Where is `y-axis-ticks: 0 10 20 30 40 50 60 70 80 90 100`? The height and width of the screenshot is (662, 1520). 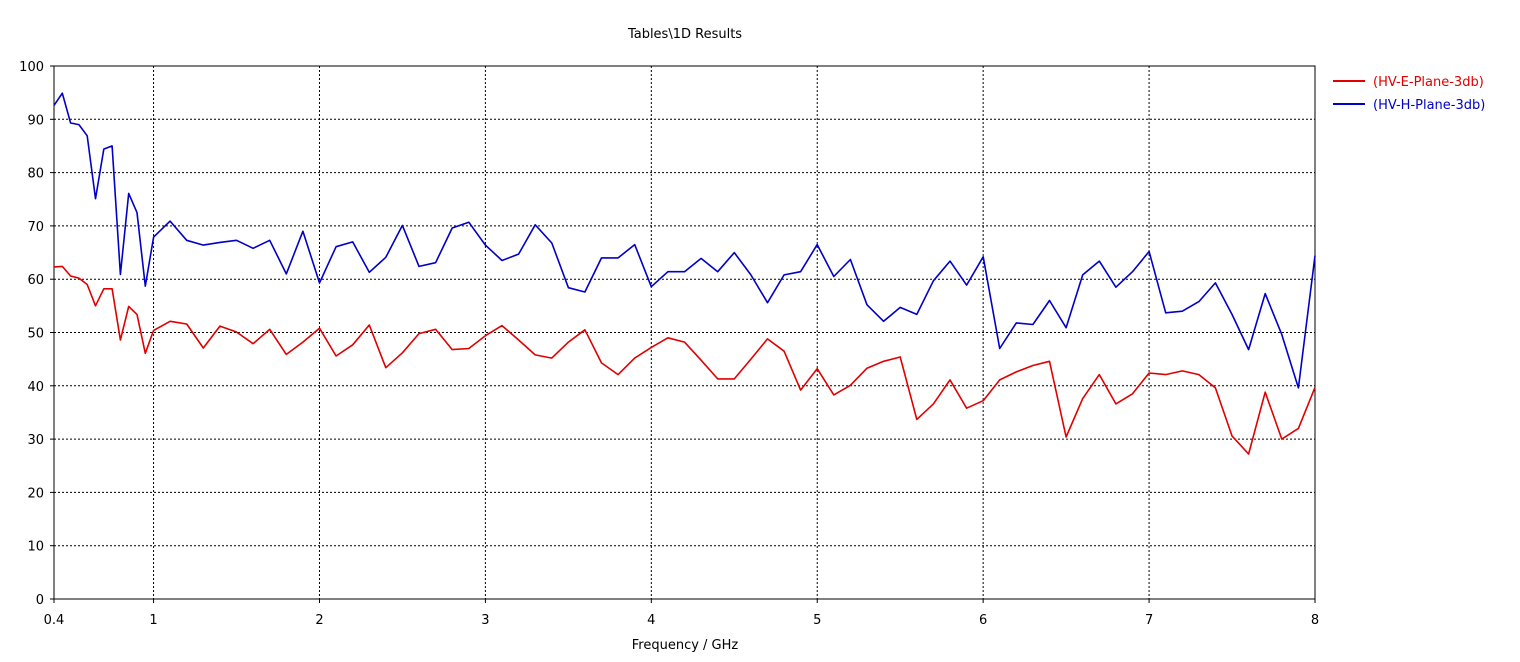 y-axis-ticks: 0 10 20 30 40 50 60 70 80 90 100 is located at coordinates (36, 334).